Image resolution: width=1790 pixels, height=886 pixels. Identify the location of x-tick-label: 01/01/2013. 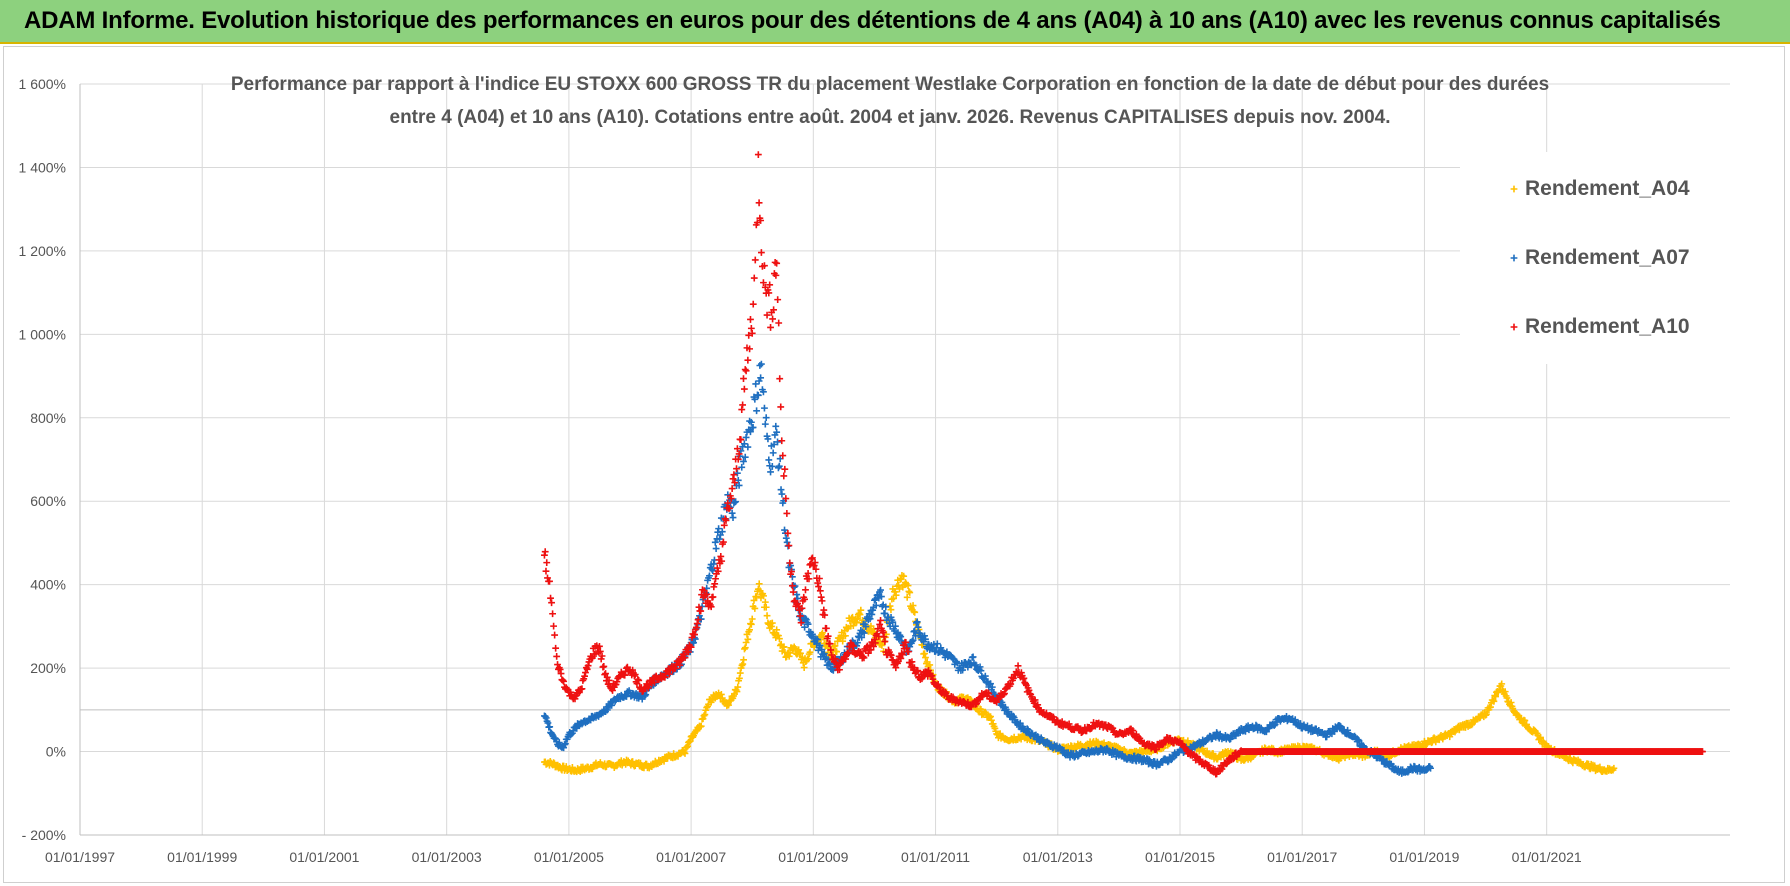
(1058, 857).